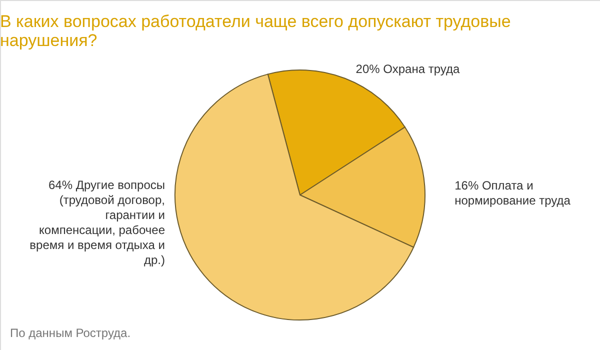  What do you see at coordinates (408, 69) in the screenshot?
I see `slice-label: 20% Охрана труда` at bounding box center [408, 69].